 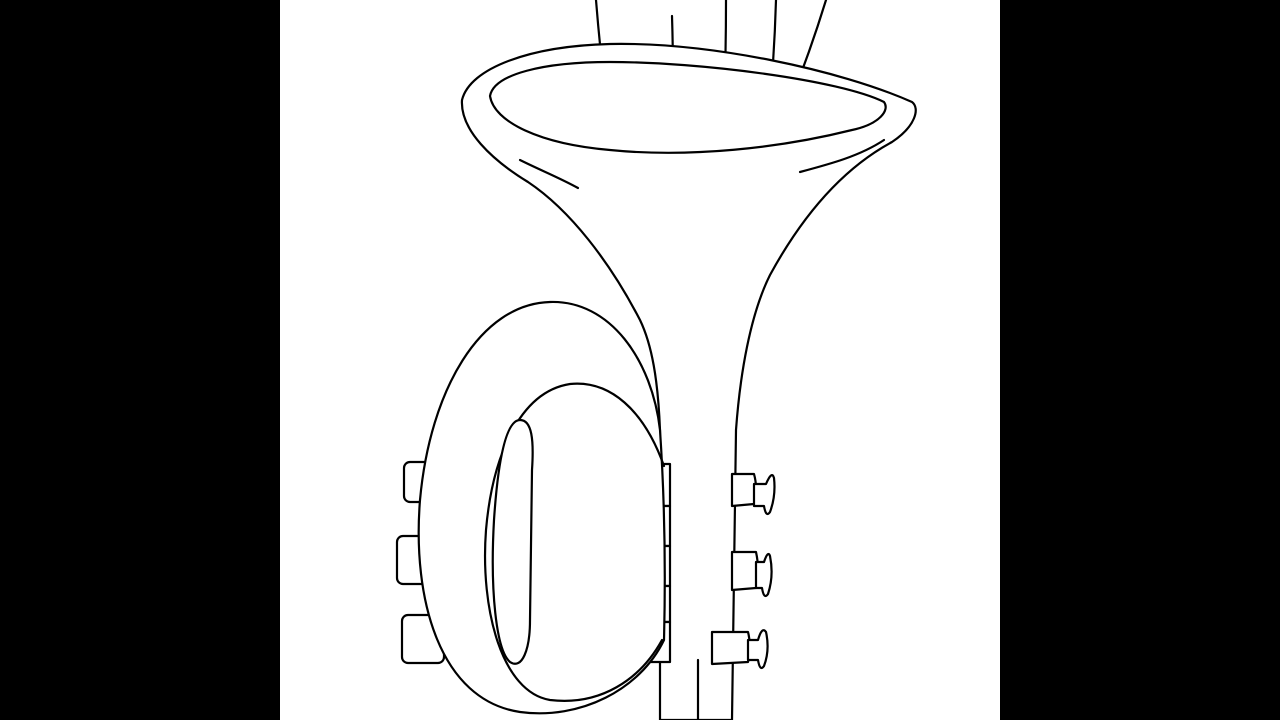 I want to click on loop-outer, so click(x=541, y=507).